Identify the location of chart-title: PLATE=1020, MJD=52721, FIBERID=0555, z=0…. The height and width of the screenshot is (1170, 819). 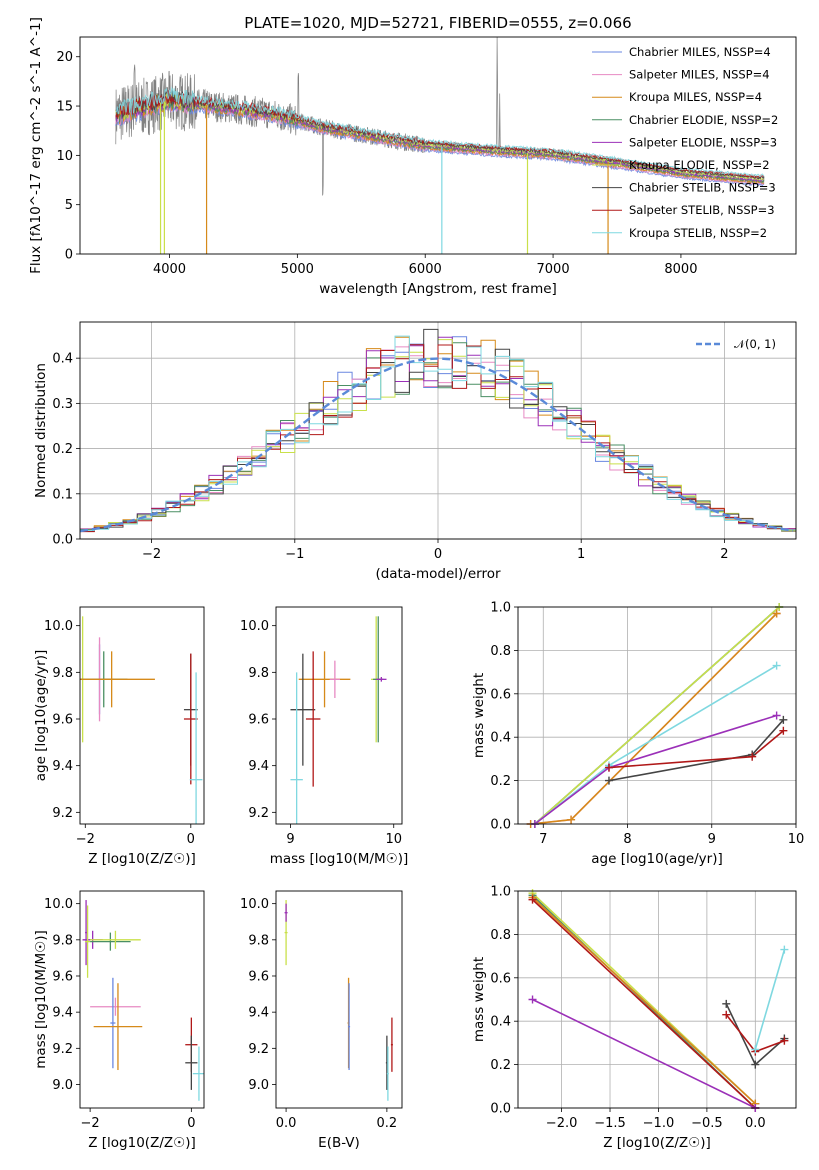
(437, 23).